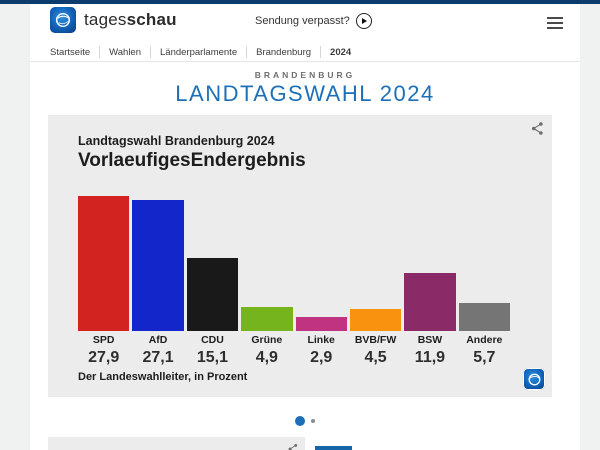 The image size is (600, 450). I want to click on chart-title: VorlaeufigesEndergebnis, so click(192, 160).